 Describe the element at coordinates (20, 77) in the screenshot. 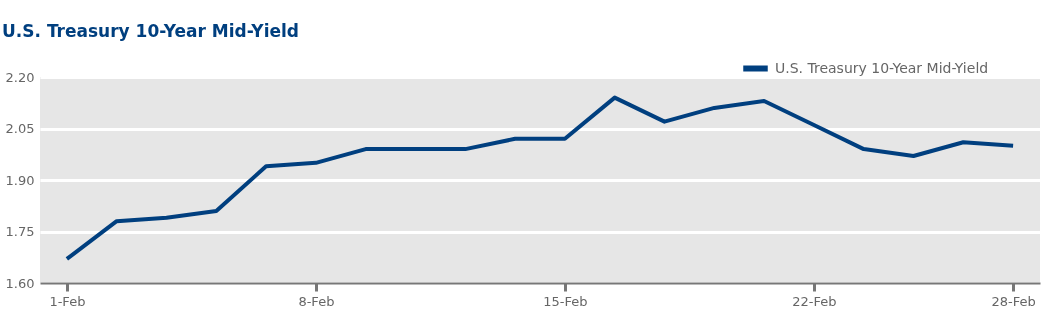

I see `y-tick-label: 2.20` at that location.